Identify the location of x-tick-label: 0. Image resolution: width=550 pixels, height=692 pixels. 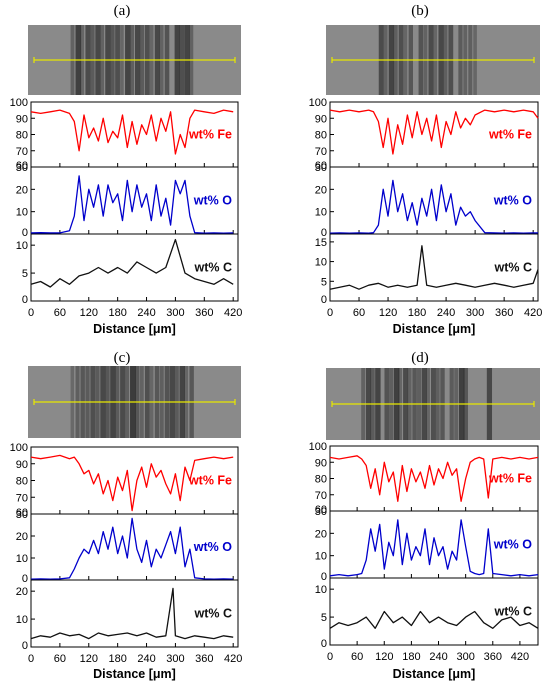
(31, 659).